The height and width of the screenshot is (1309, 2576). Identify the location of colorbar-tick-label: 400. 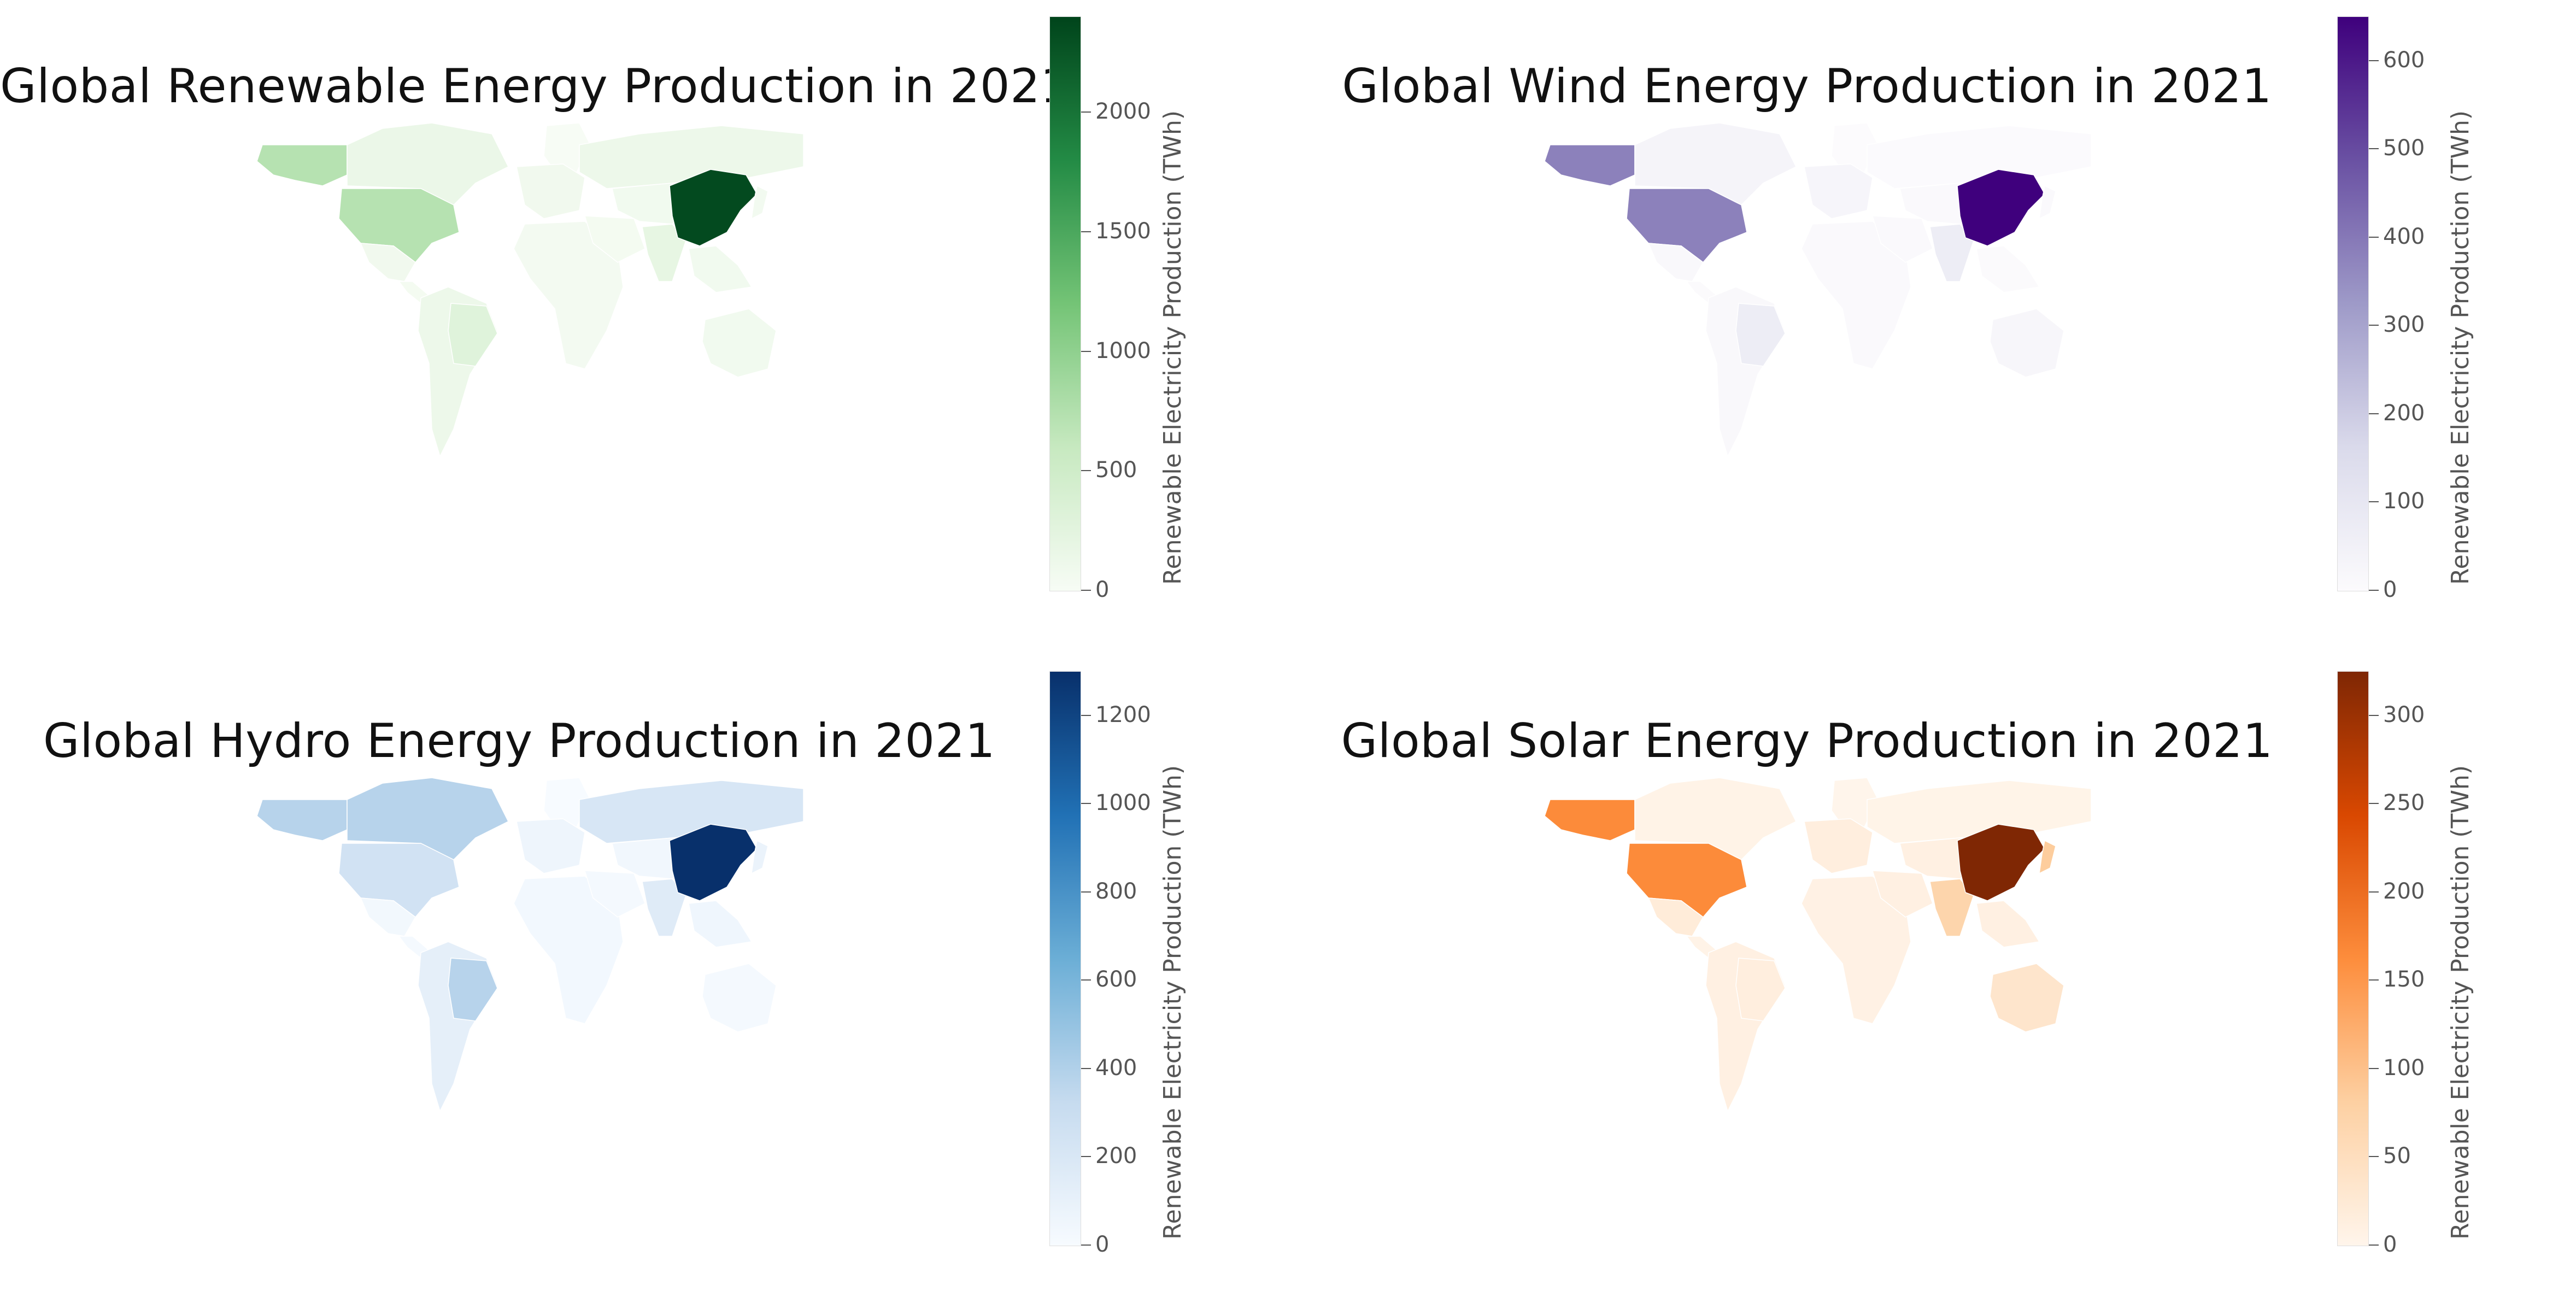
(1116, 1068).